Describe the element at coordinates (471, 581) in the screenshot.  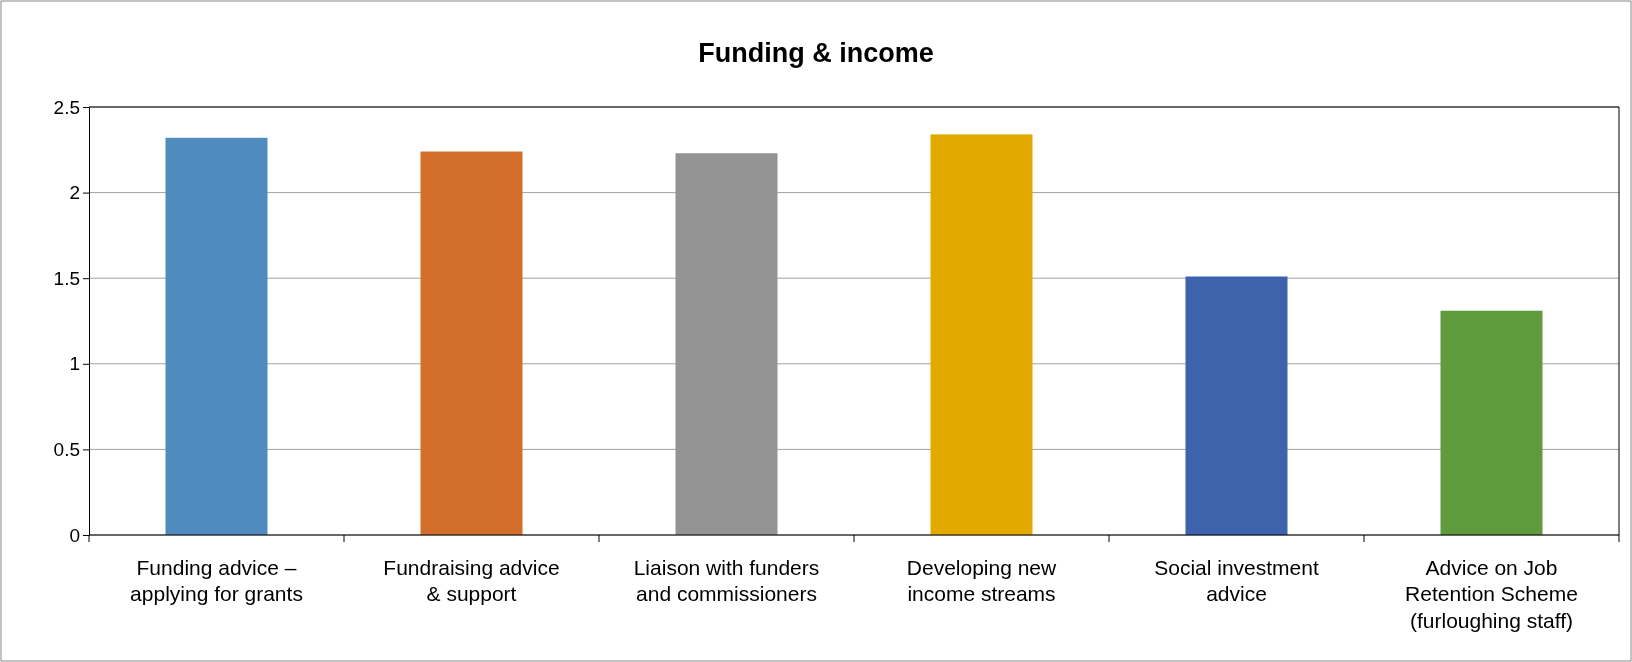
I see `x-tick-label: Fundraising advice & support` at that location.